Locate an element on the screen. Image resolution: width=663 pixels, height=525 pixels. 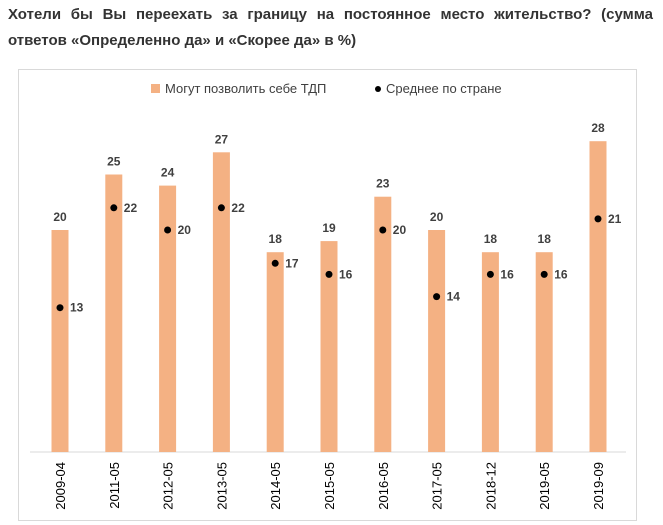
dot-value-label: 14 is located at coordinates (454, 297).